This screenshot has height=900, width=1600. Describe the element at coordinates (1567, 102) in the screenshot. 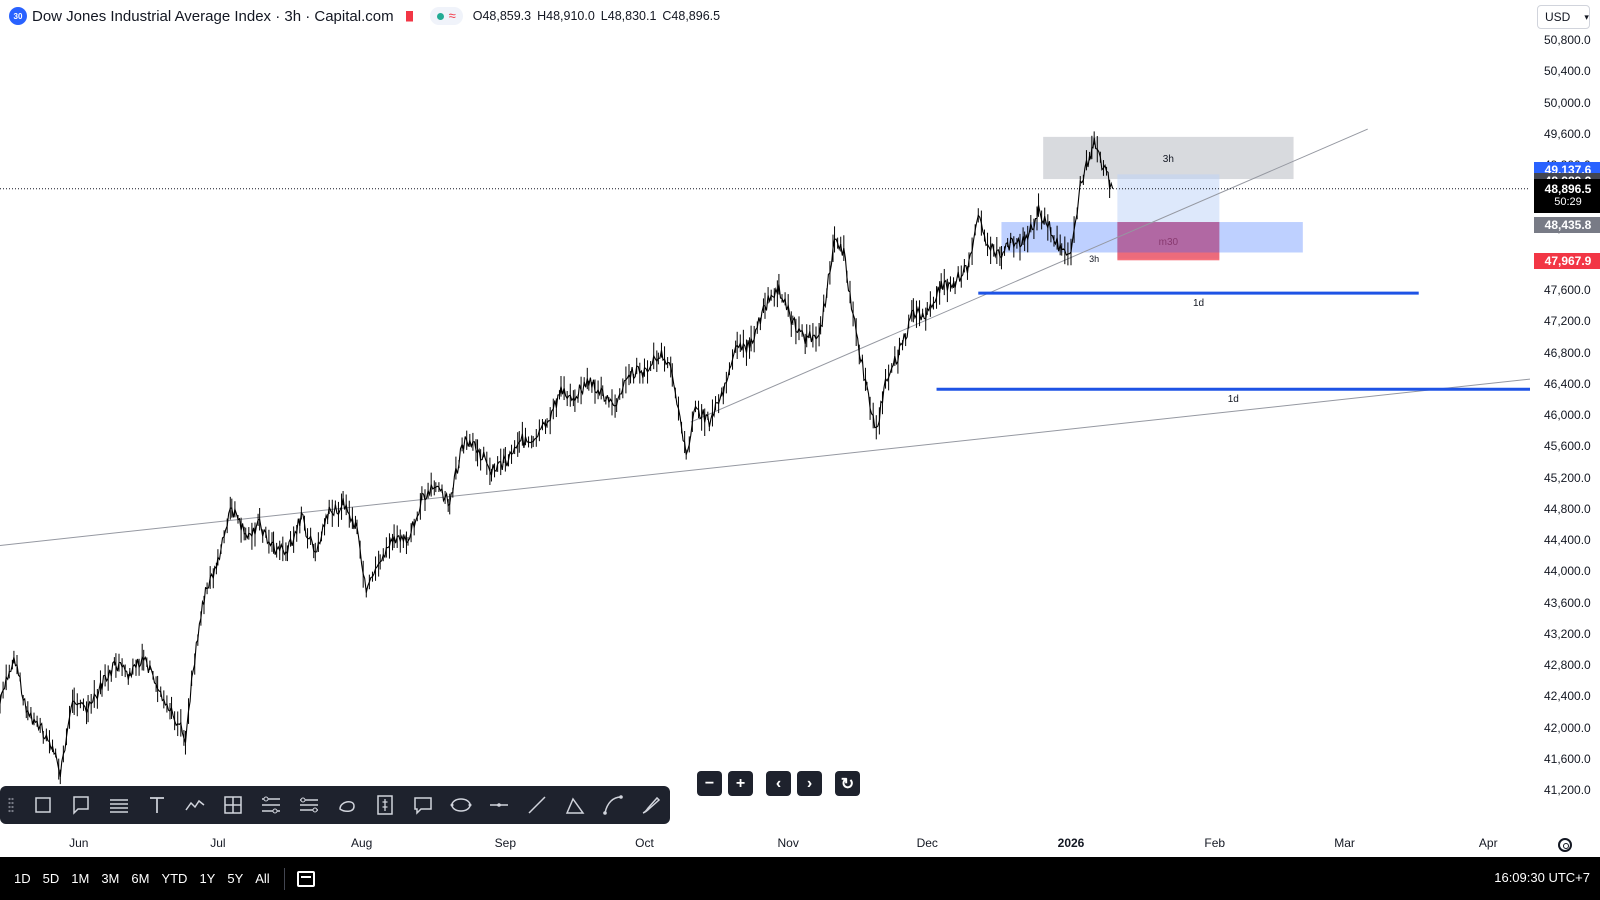

I see `price-tick-label: 50,000.0` at that location.